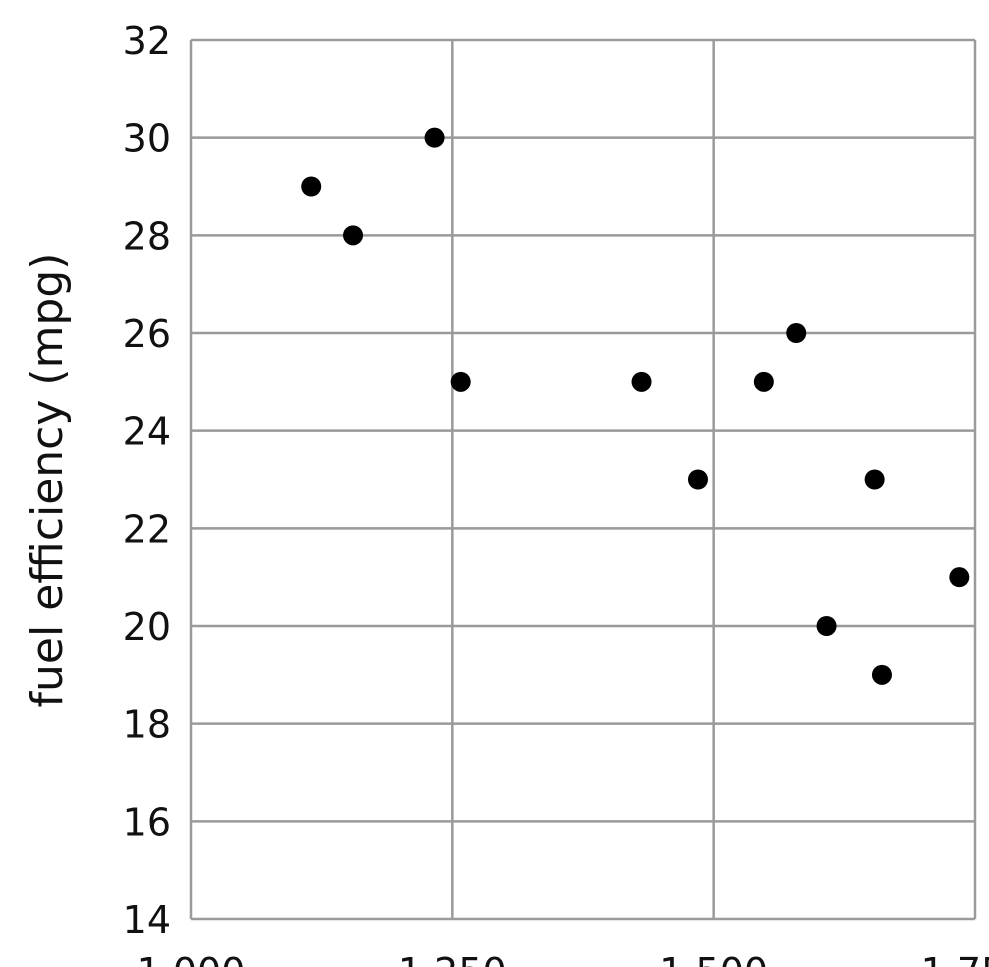 The image size is (989, 967). What do you see at coordinates (147, 139) in the screenshot?
I see `y-tick-label: 30` at bounding box center [147, 139].